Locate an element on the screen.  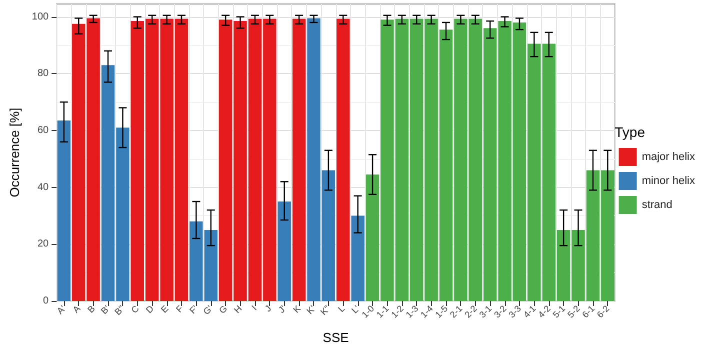
x-tick-label: I is located at coordinates (254, 307).